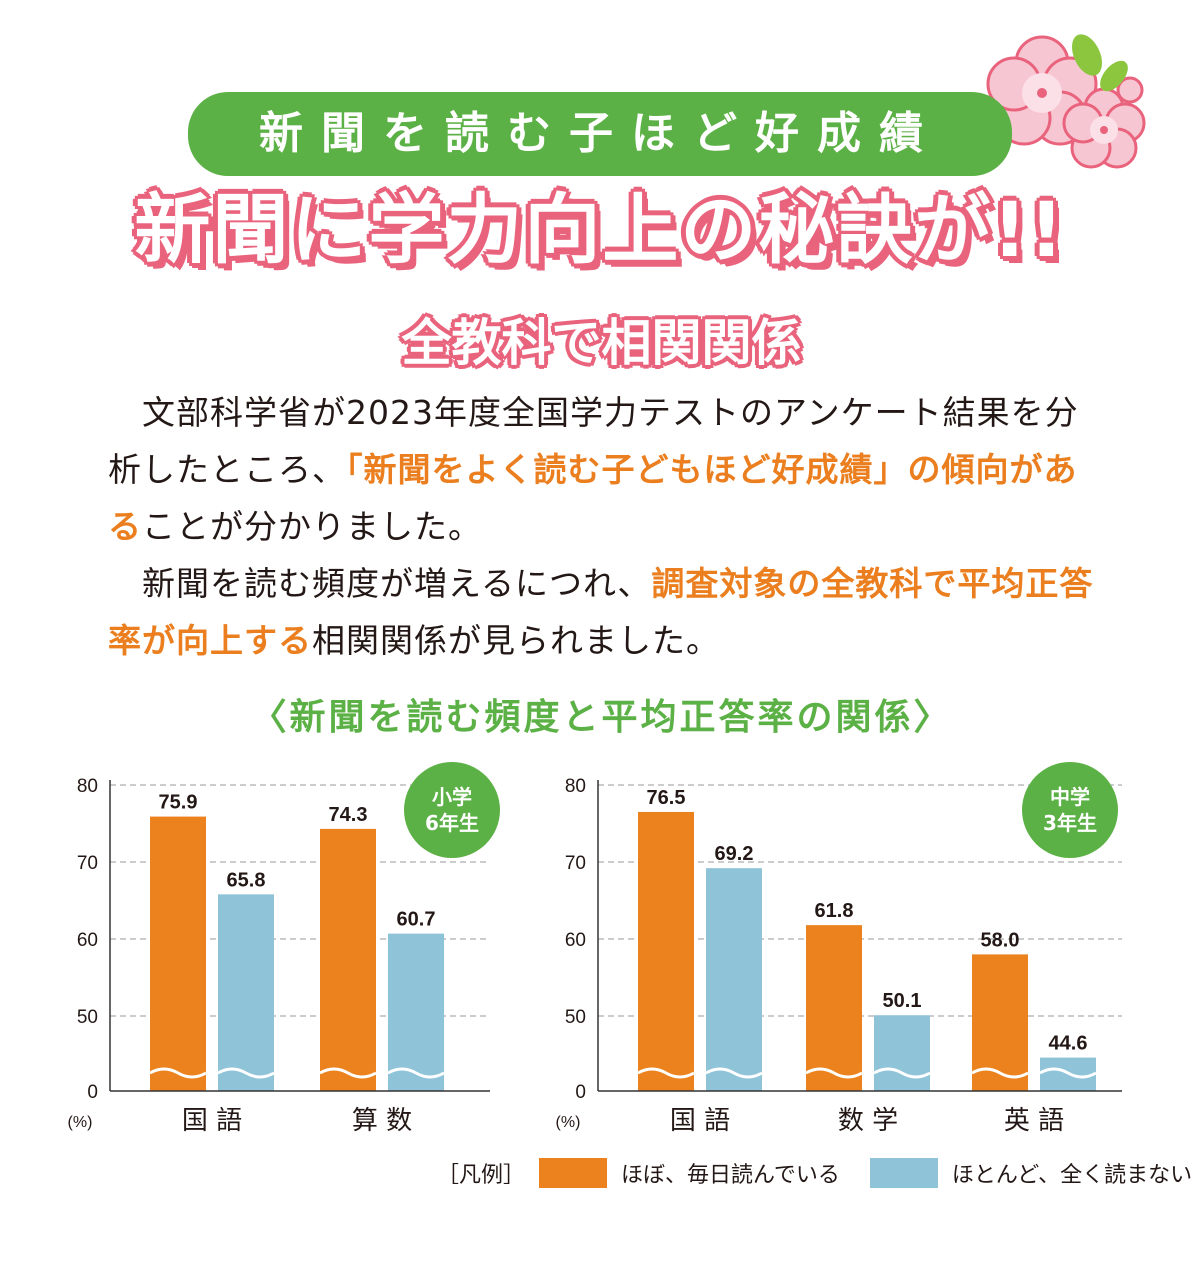 The width and height of the screenshot is (1203, 1264). What do you see at coordinates (868, 1121) in the screenshot?
I see `x-category-label: 数 学` at bounding box center [868, 1121].